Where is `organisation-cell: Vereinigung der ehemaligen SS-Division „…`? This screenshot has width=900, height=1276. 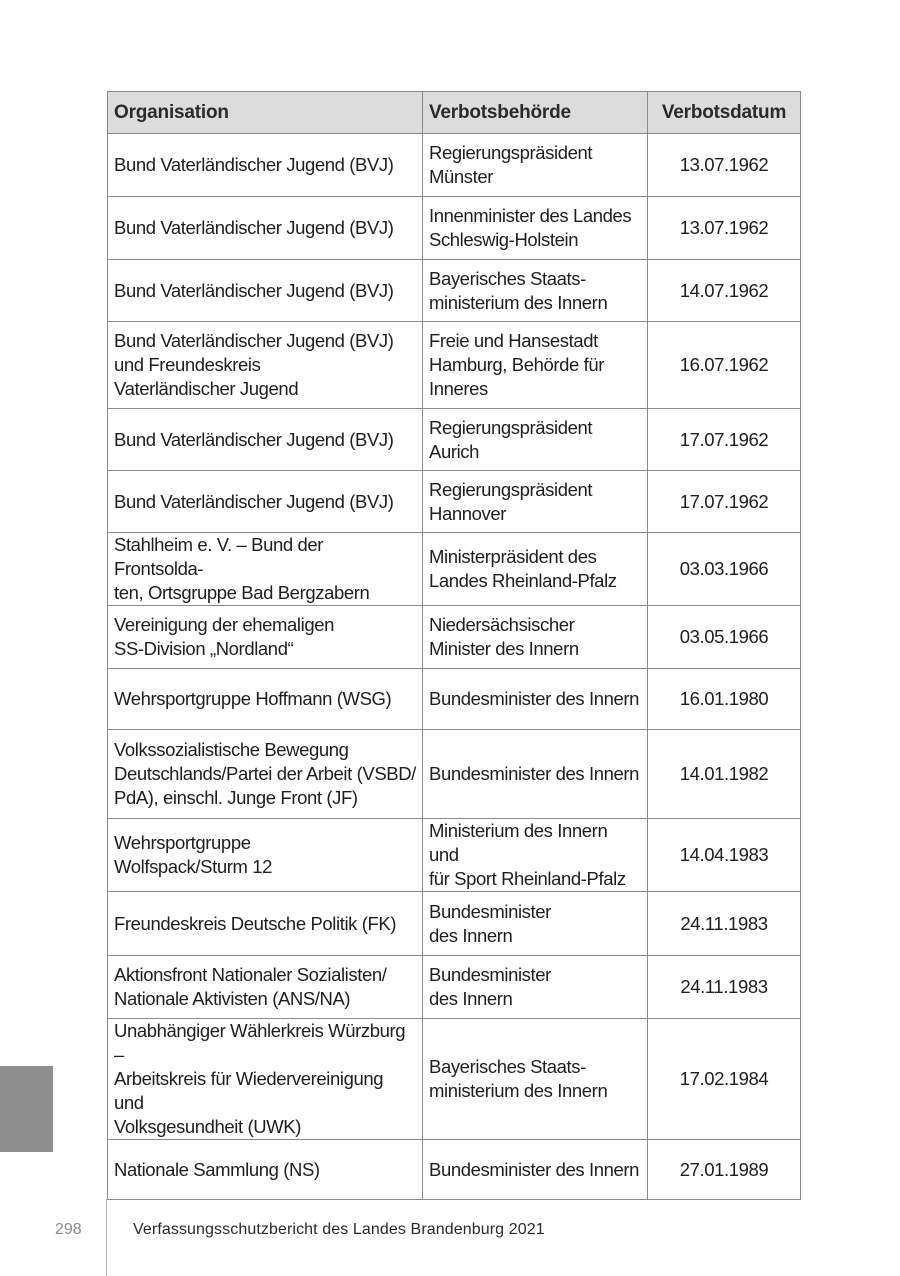 organisation-cell: Vereinigung der ehemaligen SS-Division „… is located at coordinates (265, 637).